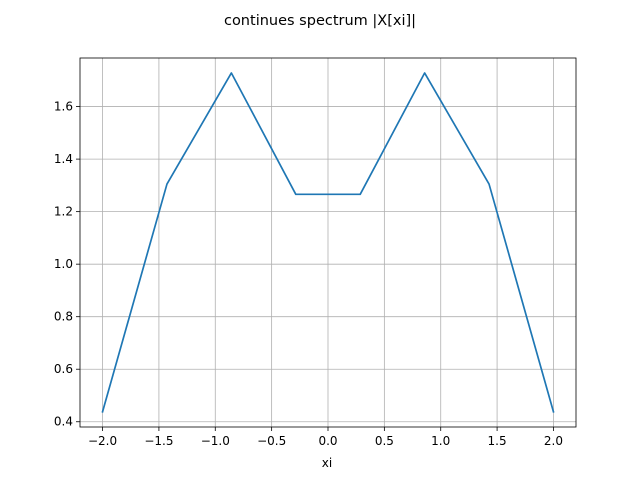 The height and width of the screenshot is (480, 640). What do you see at coordinates (63, 422) in the screenshot?
I see `y-tick-label: 0.4` at bounding box center [63, 422].